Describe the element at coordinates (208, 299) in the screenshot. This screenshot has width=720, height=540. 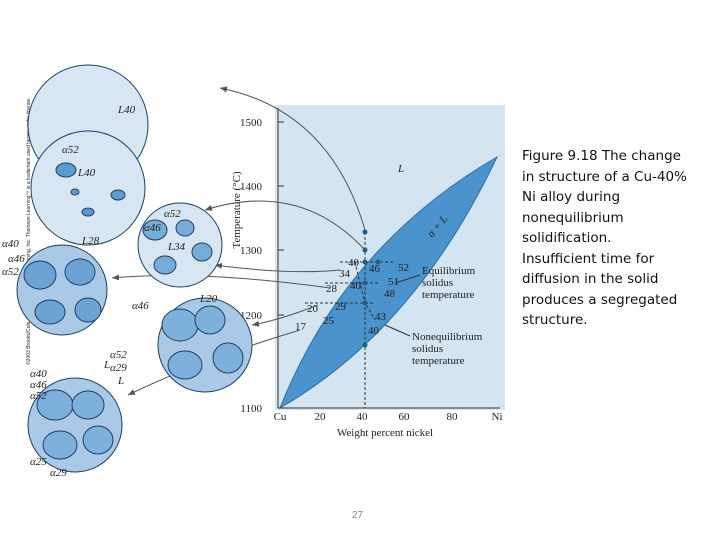
I see `phase-label: L20` at that location.